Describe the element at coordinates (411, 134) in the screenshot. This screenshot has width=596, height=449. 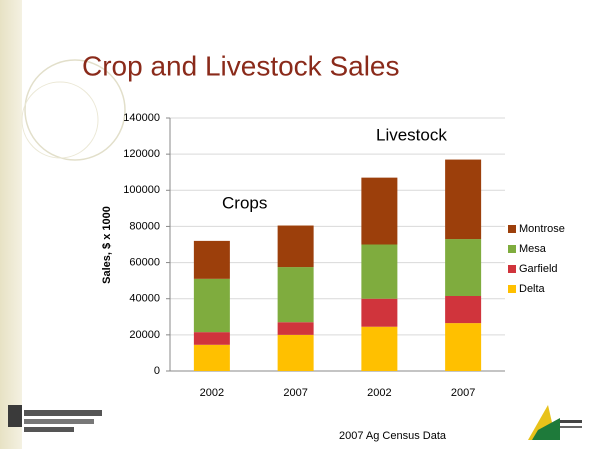
I see `annotation: Livestock` at that location.